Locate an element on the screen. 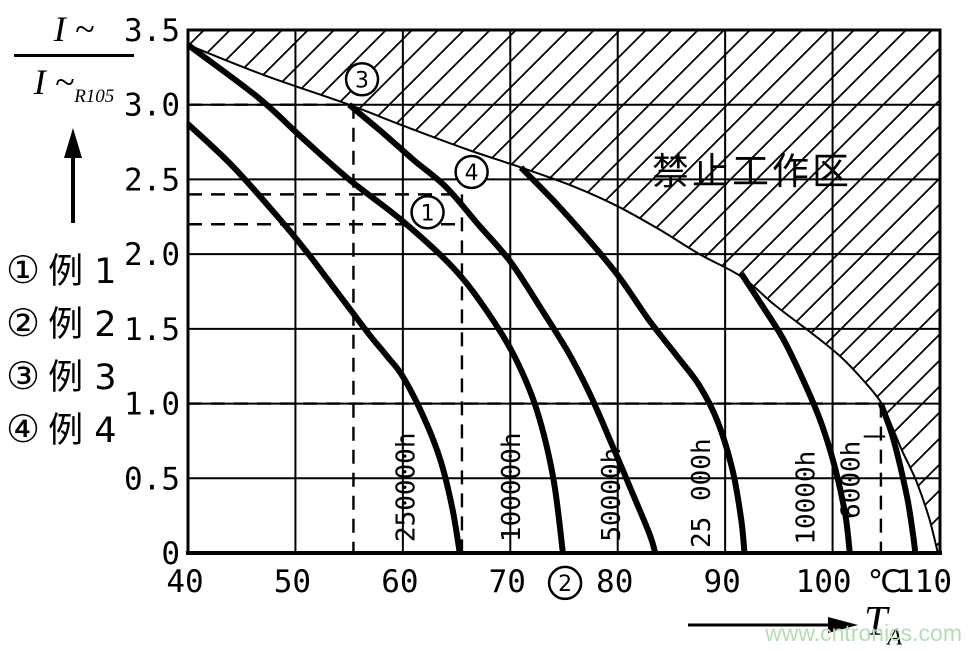 The width and height of the screenshot is (968, 651). example-marker-3: 3 is located at coordinates (362, 79).